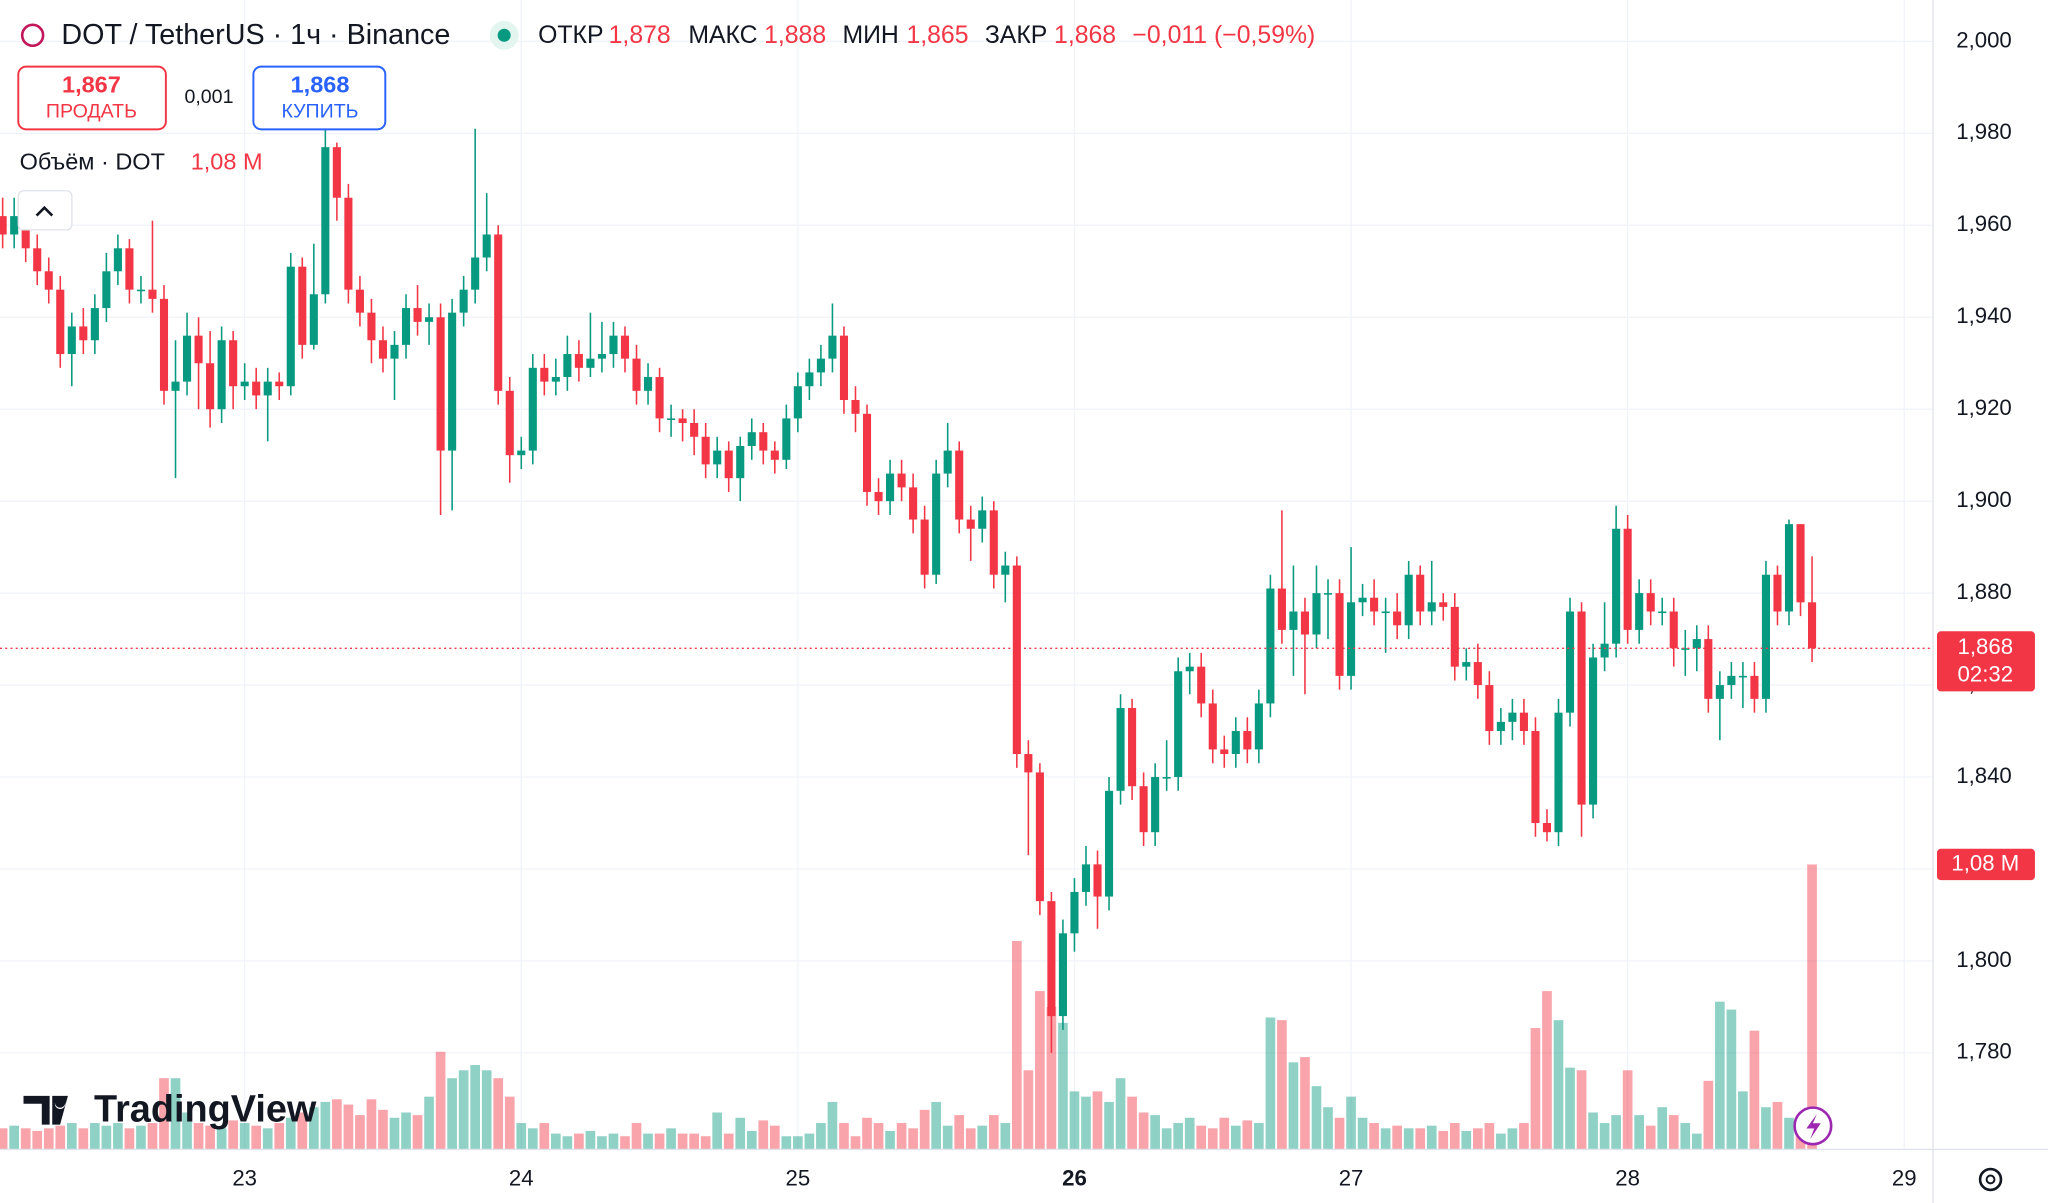 This screenshot has height=1203, width=2048. What do you see at coordinates (45, 1110) in the screenshot?
I see `brand-logo` at bounding box center [45, 1110].